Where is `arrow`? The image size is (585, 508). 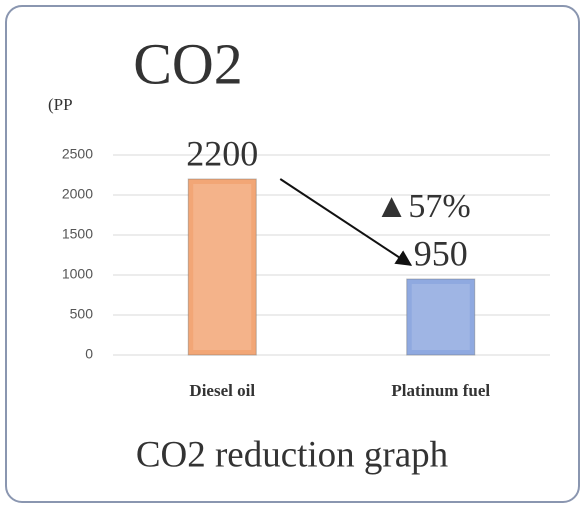
arrow is located at coordinates (346, 222).